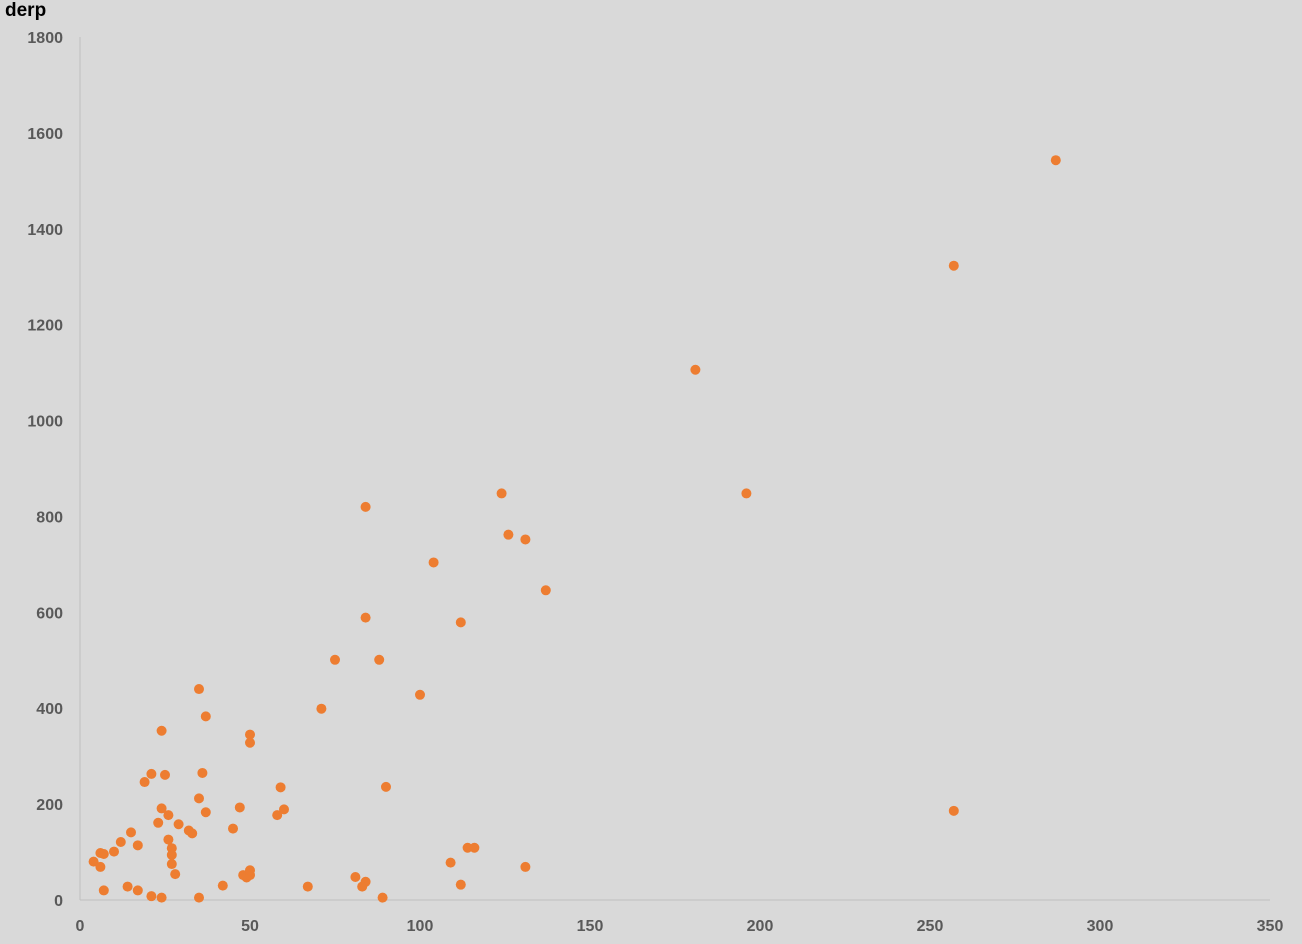 The image size is (1302, 944). Describe the element at coordinates (590, 926) in the screenshot. I see `x-tick-label: 150` at that location.